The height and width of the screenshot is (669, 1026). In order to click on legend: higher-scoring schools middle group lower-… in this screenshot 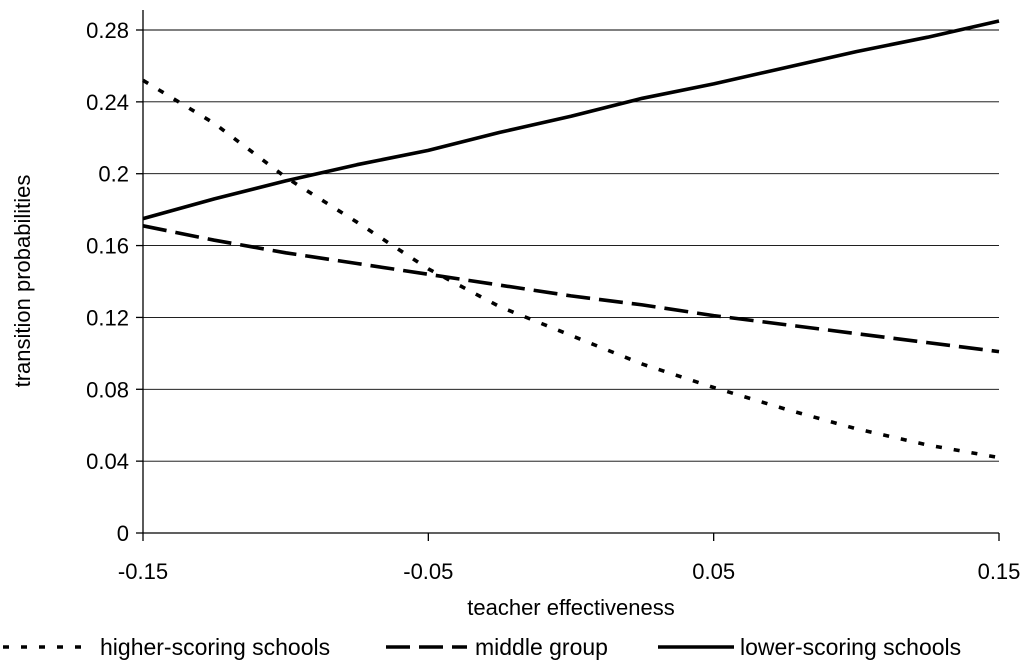, I will do `click(482, 647)`.